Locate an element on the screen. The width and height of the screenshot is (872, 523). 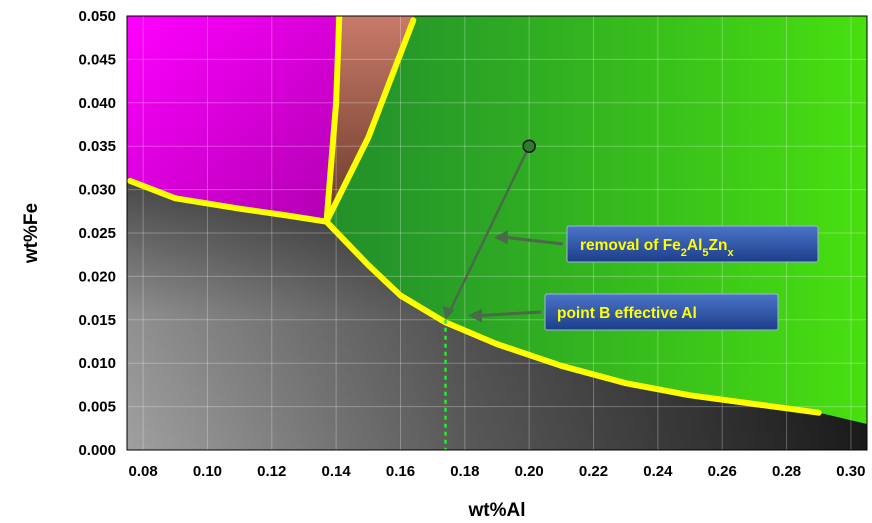
path-arrow-head is located at coordinates (448, 312).